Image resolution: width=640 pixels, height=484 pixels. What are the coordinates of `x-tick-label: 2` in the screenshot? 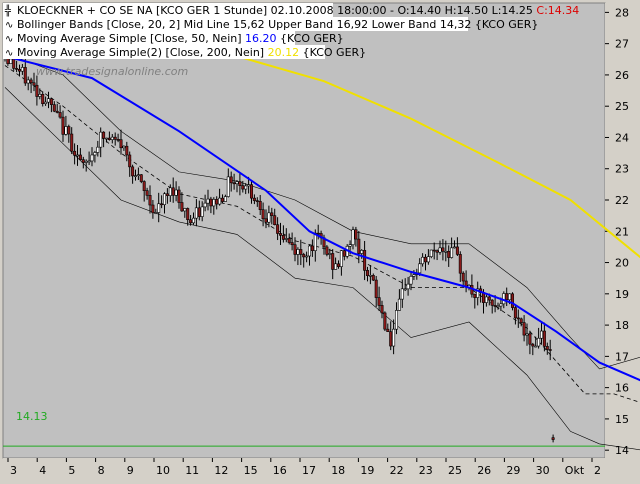 It's located at (597, 470).